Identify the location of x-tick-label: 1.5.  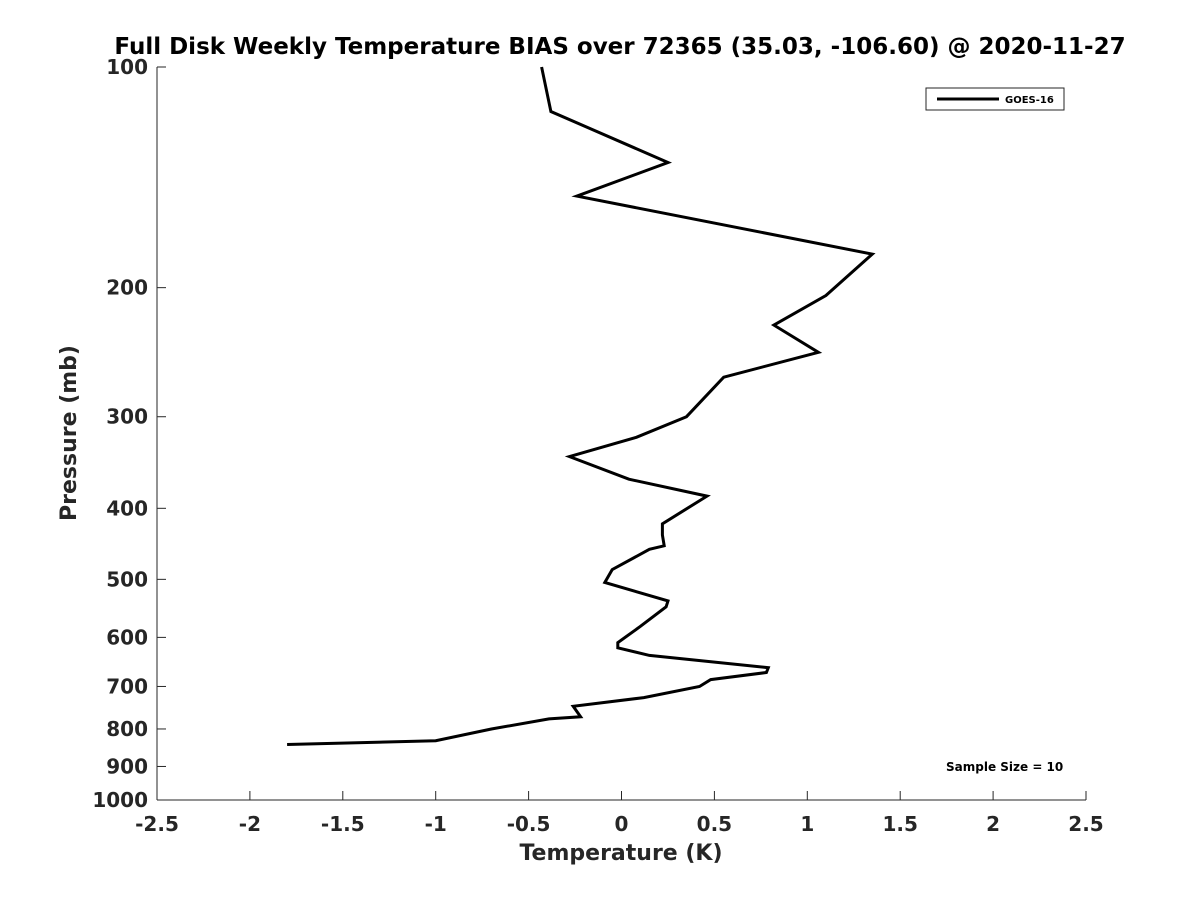
(899, 824).